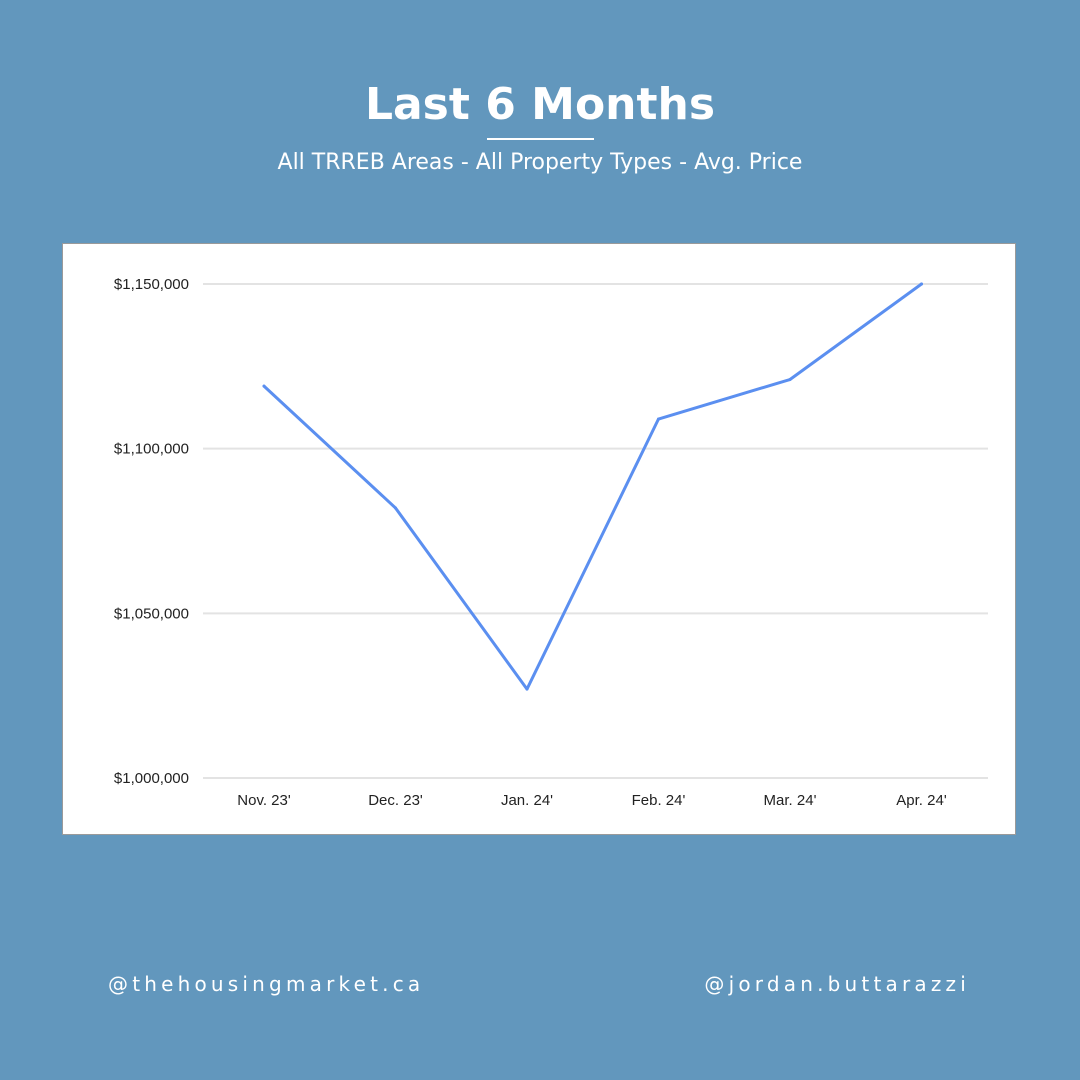 The width and height of the screenshot is (1080, 1080). Describe the element at coordinates (790, 800) in the screenshot. I see `x-tick-label: Mar. 24'` at that location.